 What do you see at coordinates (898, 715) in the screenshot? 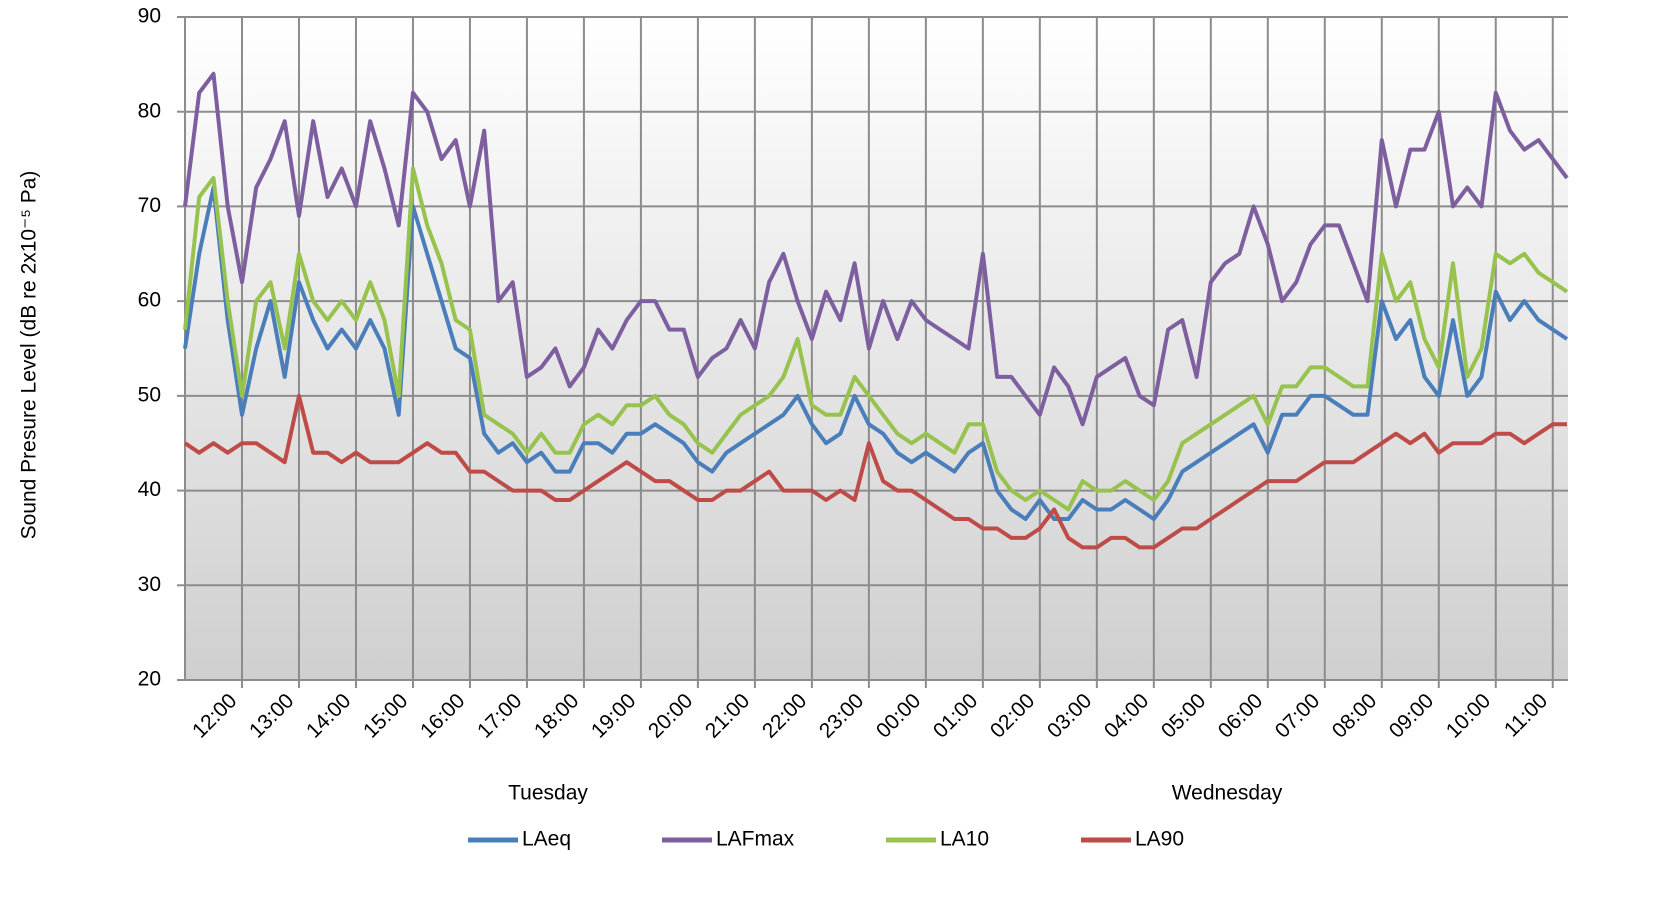
I see `x-tick-label: 00:00` at bounding box center [898, 715].